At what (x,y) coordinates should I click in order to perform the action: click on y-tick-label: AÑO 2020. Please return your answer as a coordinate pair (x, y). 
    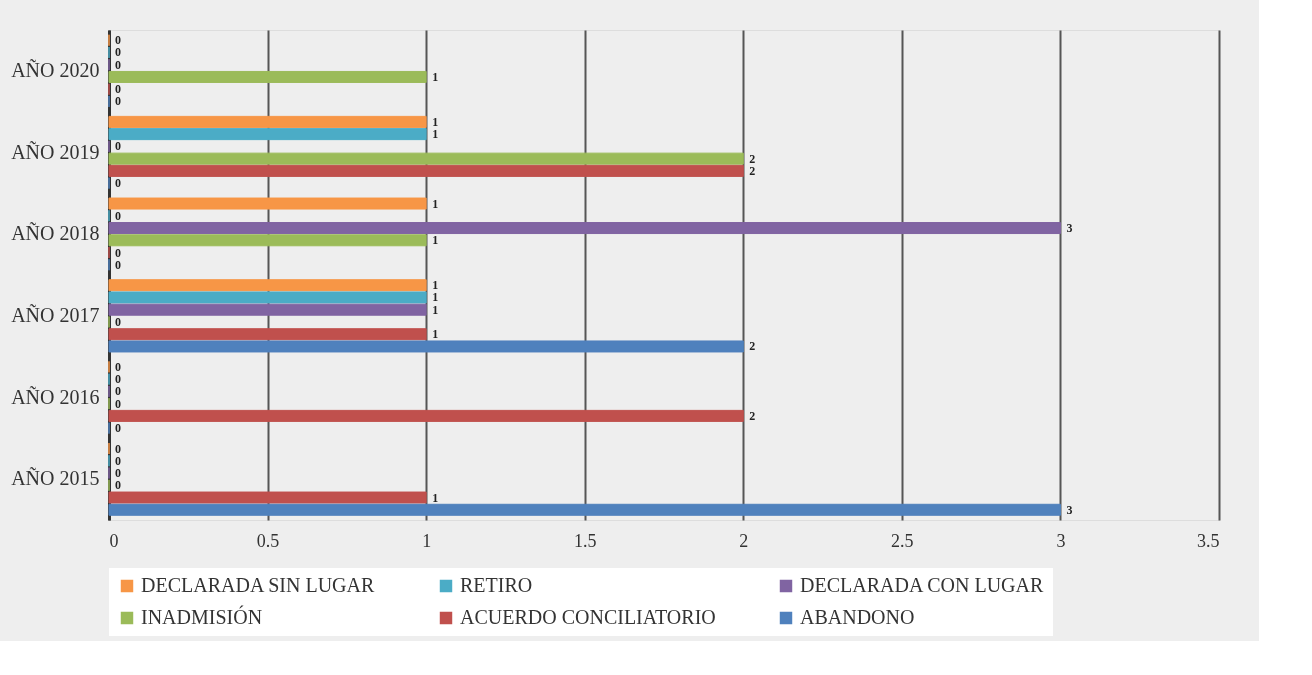
    Looking at the image, I should click on (55, 69).